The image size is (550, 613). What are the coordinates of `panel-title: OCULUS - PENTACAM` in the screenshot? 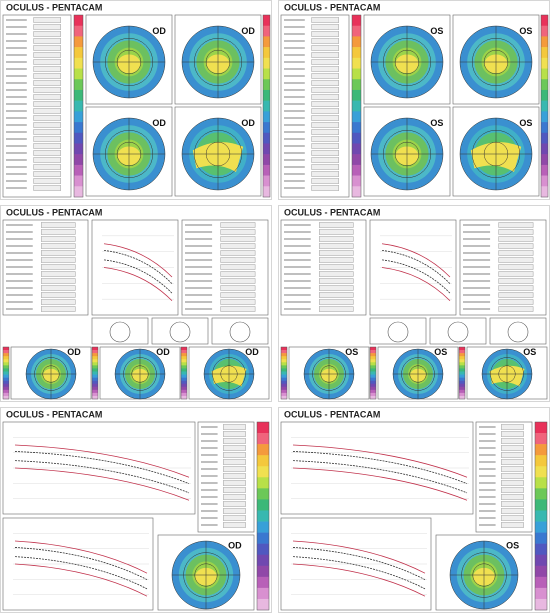 It's located at (54, 414).